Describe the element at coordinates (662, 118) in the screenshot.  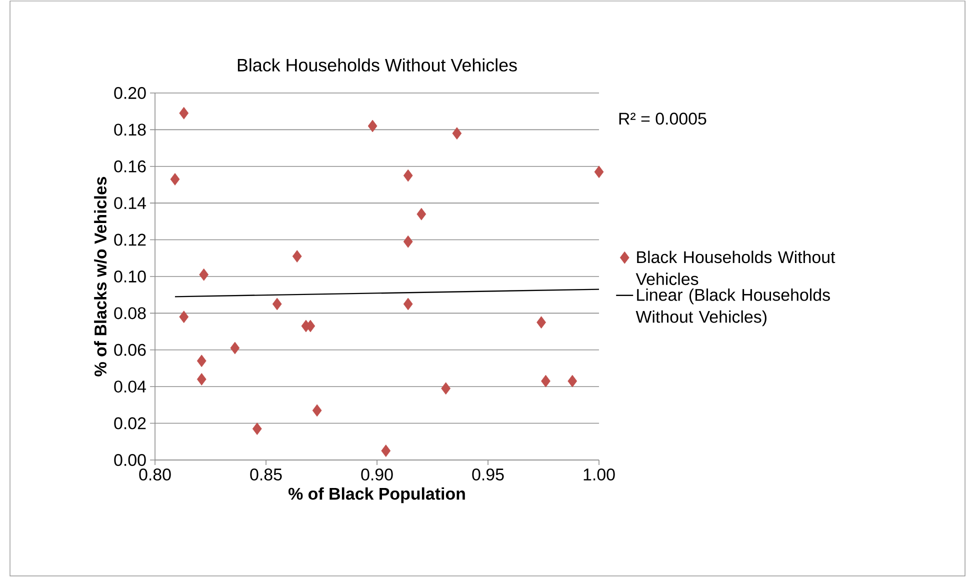
I see `text: R² = 0.0005` at that location.